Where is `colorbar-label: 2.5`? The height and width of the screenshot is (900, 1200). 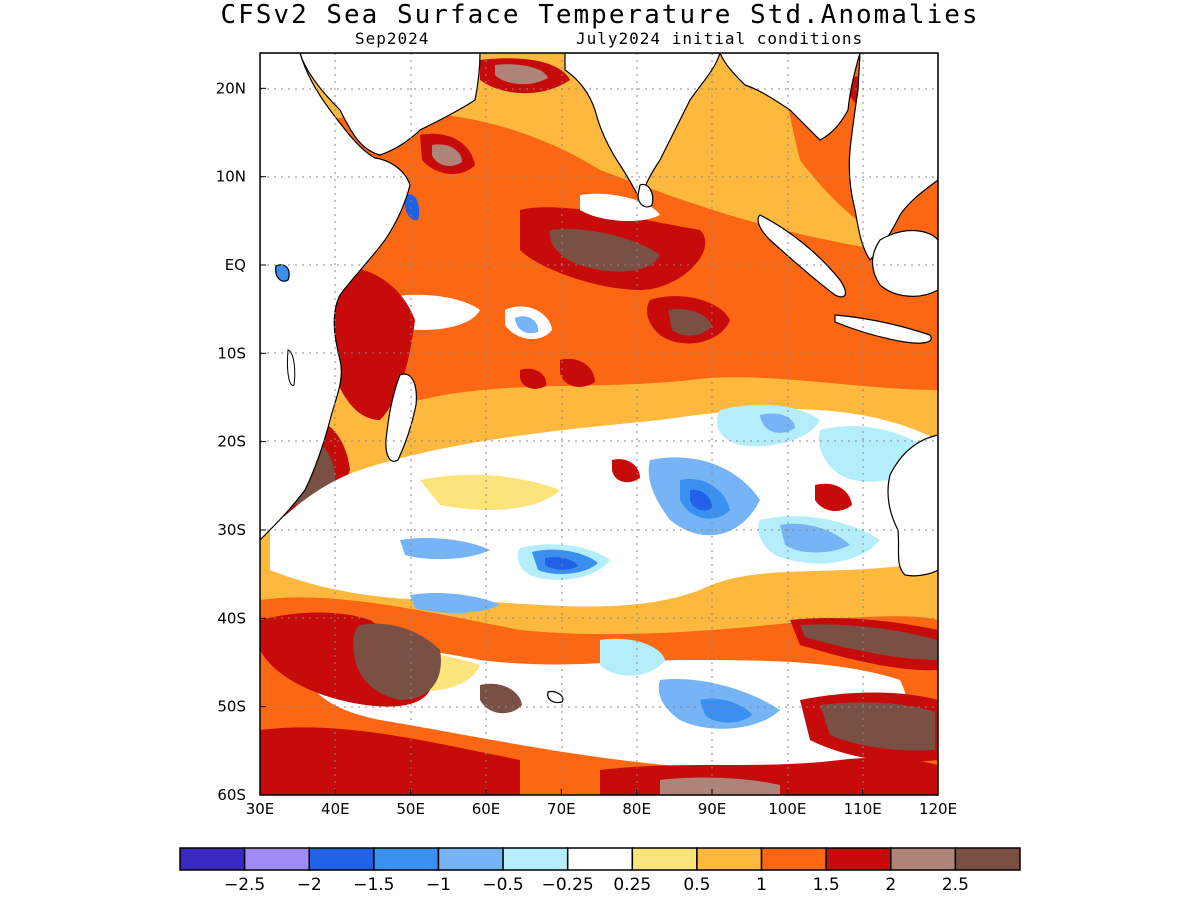
colorbar-label: 2.5 is located at coordinates (955, 885).